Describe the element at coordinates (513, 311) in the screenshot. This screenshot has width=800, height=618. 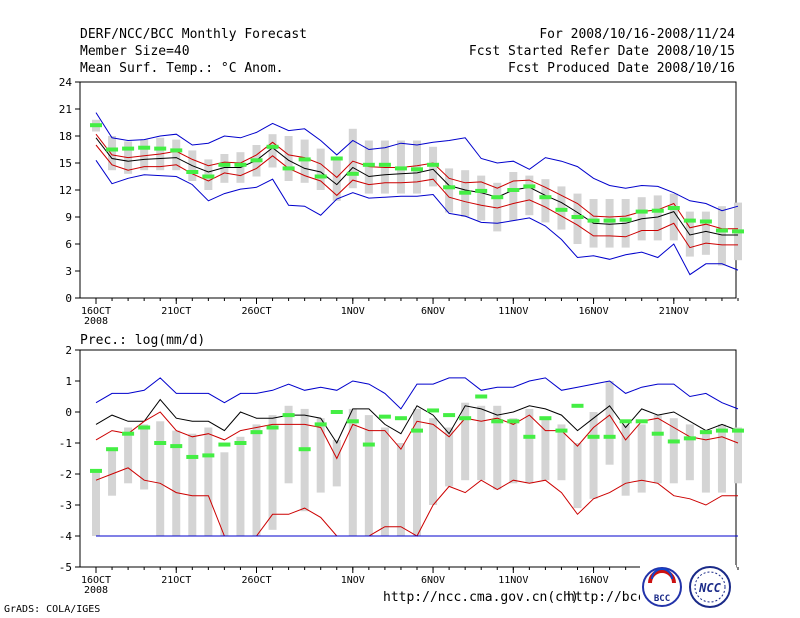
I see `temp-xtick-label: 11NOV` at that location.